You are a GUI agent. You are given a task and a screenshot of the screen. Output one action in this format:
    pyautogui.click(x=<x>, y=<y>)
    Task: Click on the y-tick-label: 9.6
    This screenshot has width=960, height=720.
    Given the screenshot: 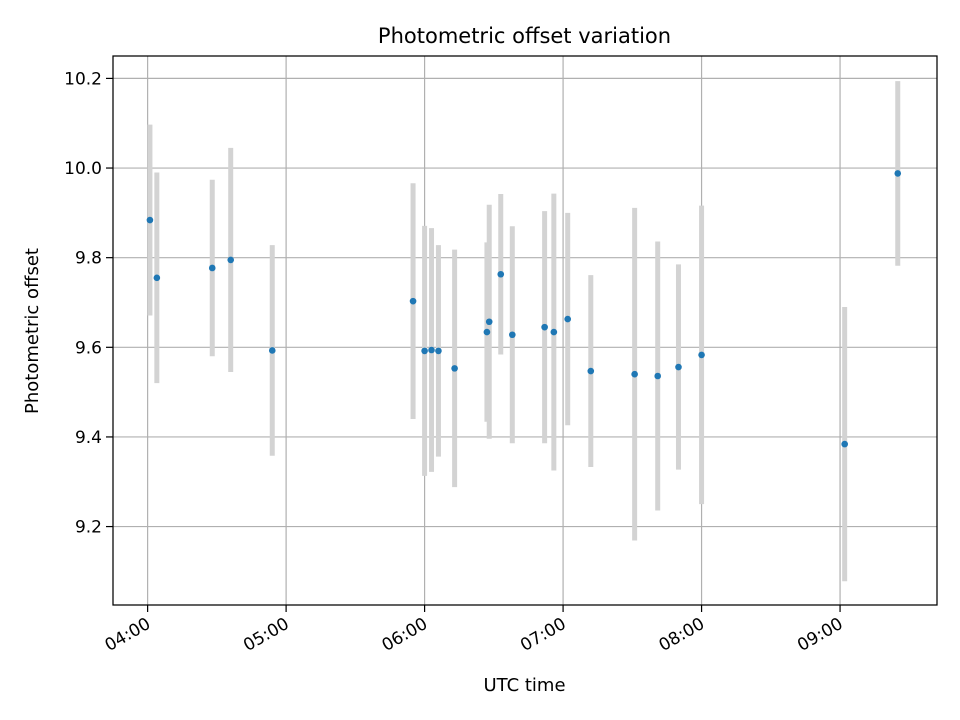 What is the action you would take?
    pyautogui.click(x=88, y=348)
    